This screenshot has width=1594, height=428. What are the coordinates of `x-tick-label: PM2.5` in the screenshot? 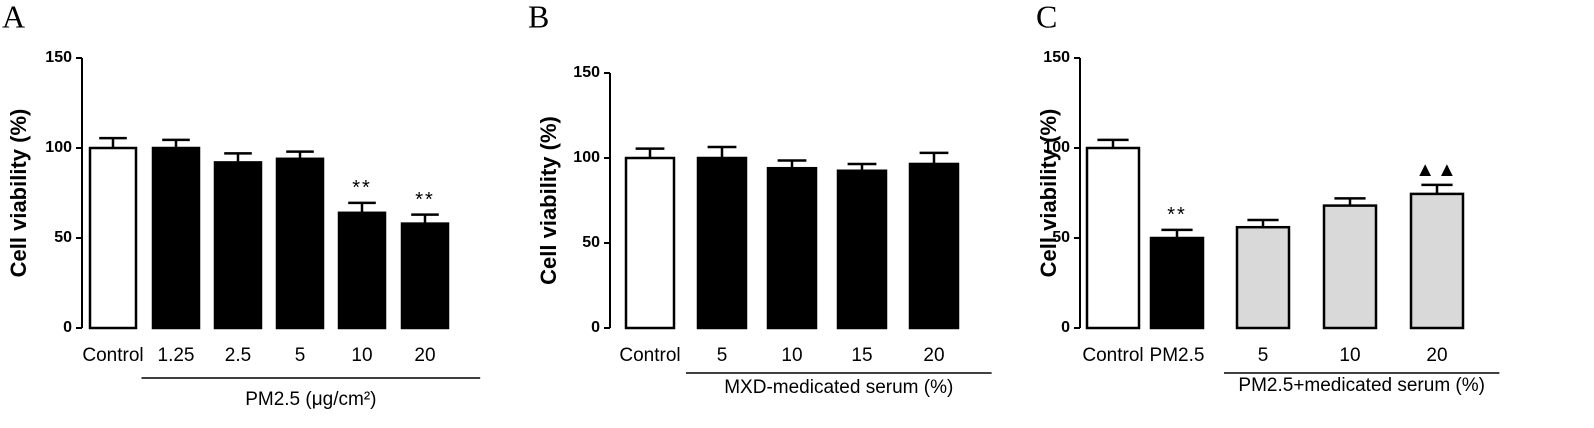 It's located at (1177, 355).